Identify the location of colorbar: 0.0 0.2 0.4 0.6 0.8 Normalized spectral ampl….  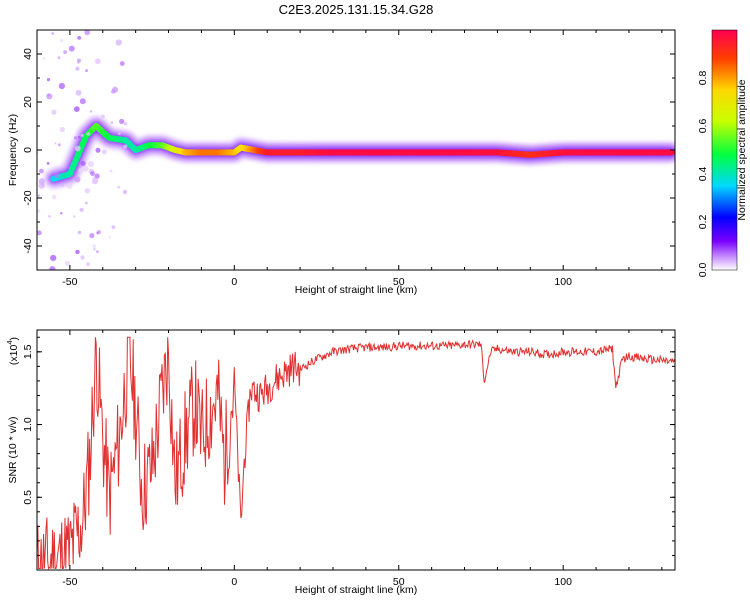
(722, 153).